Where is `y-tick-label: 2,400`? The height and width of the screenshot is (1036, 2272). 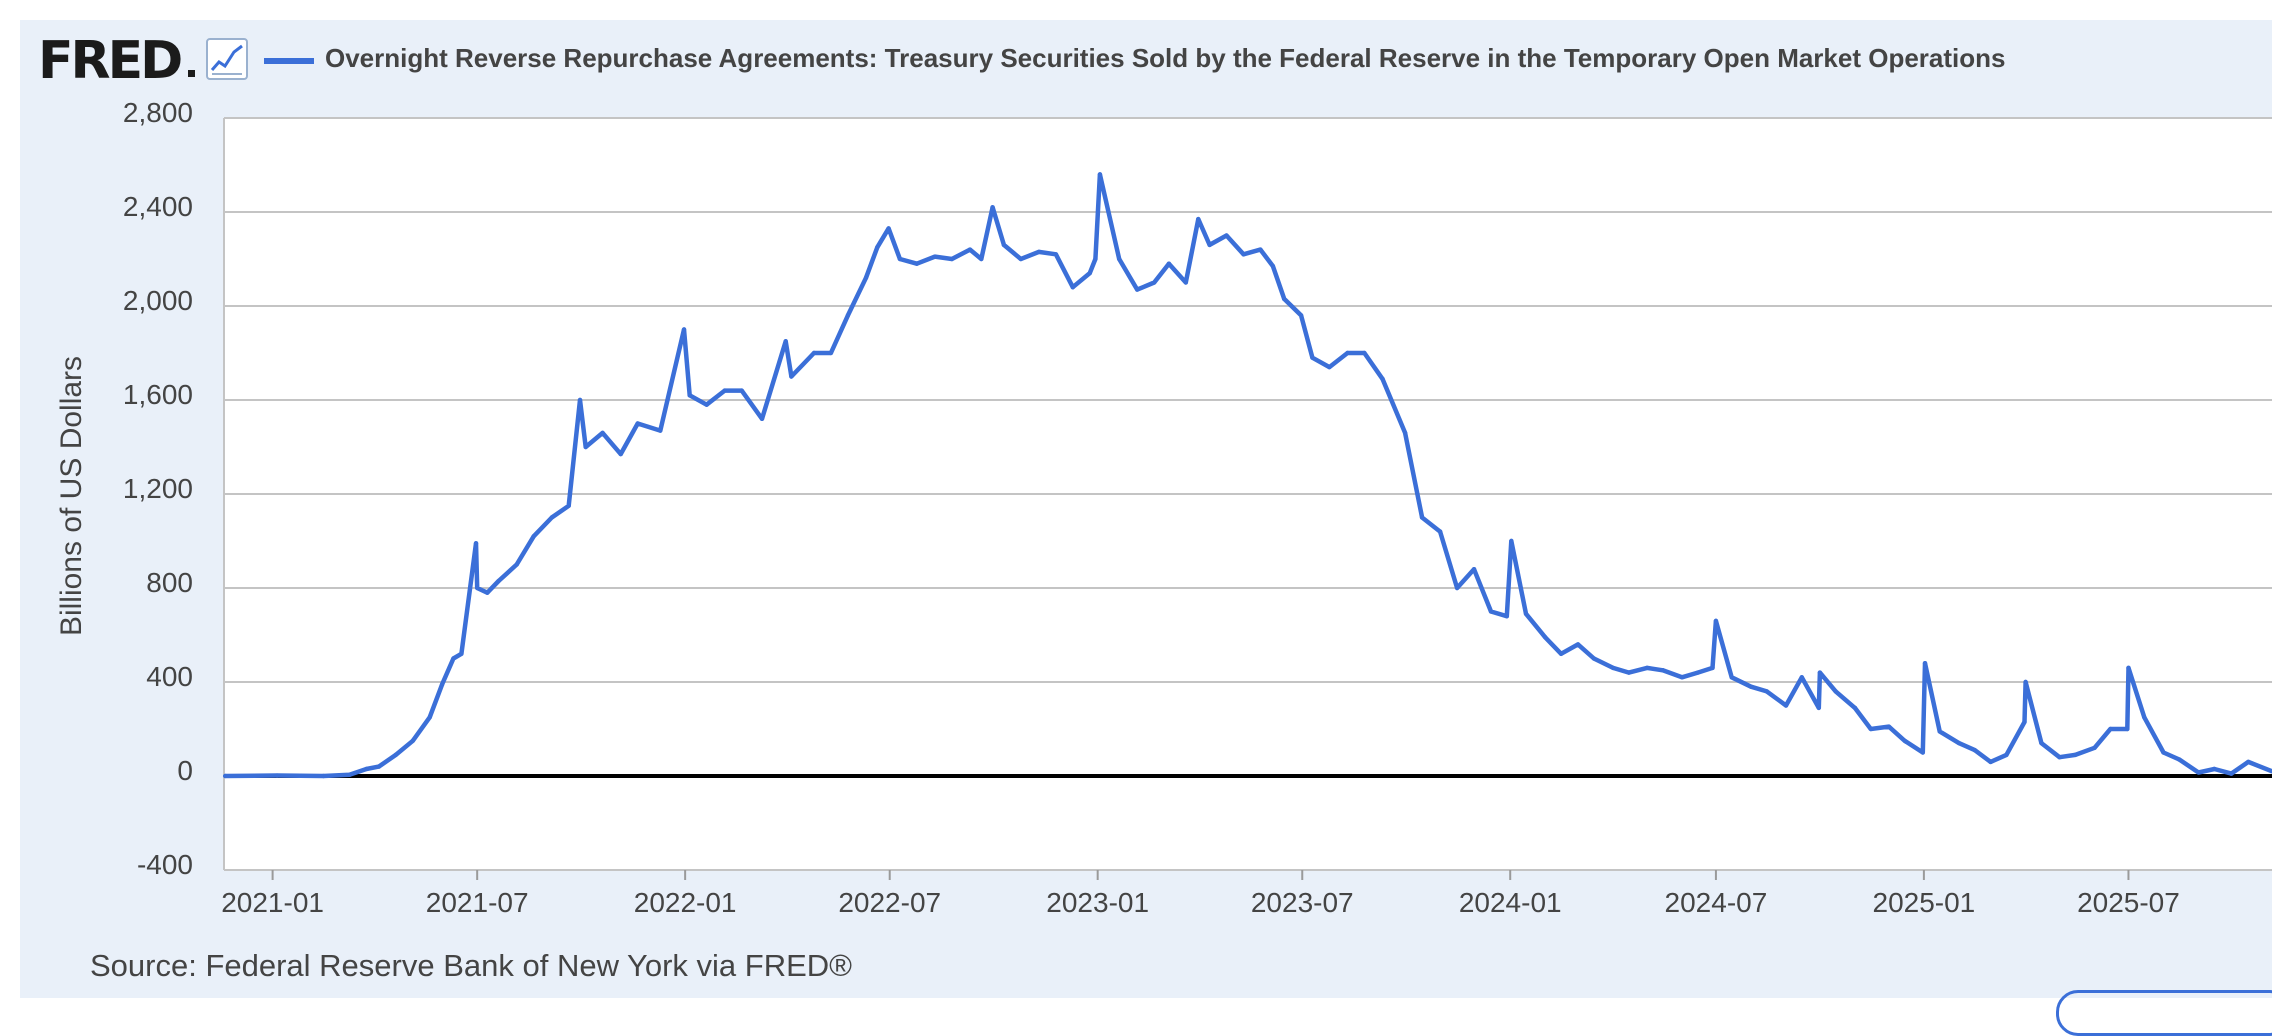 y-tick-label: 2,400 is located at coordinates (158, 206).